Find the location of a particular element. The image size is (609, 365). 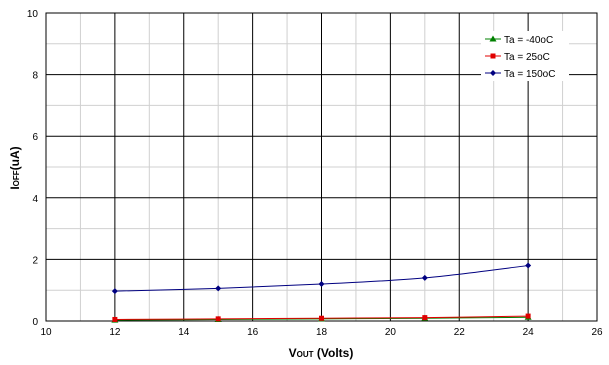

y-tick-label: 4 is located at coordinates (35, 199).